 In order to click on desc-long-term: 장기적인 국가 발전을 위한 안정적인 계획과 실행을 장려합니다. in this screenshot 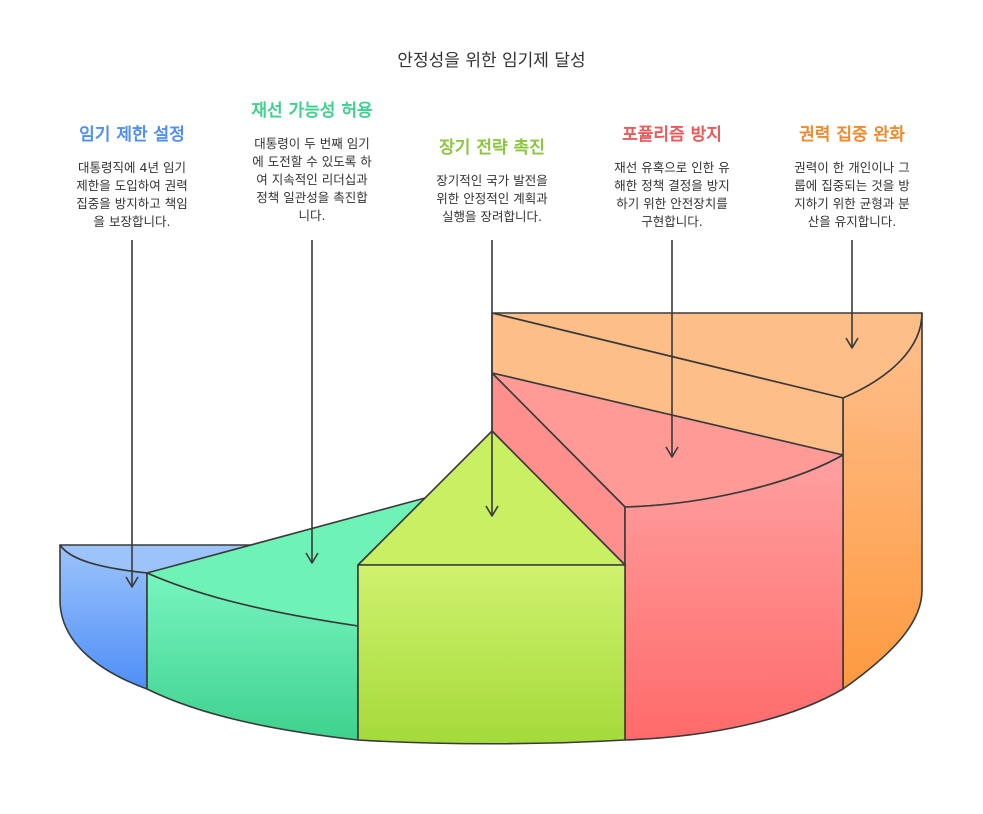, I will do `click(492, 199)`.